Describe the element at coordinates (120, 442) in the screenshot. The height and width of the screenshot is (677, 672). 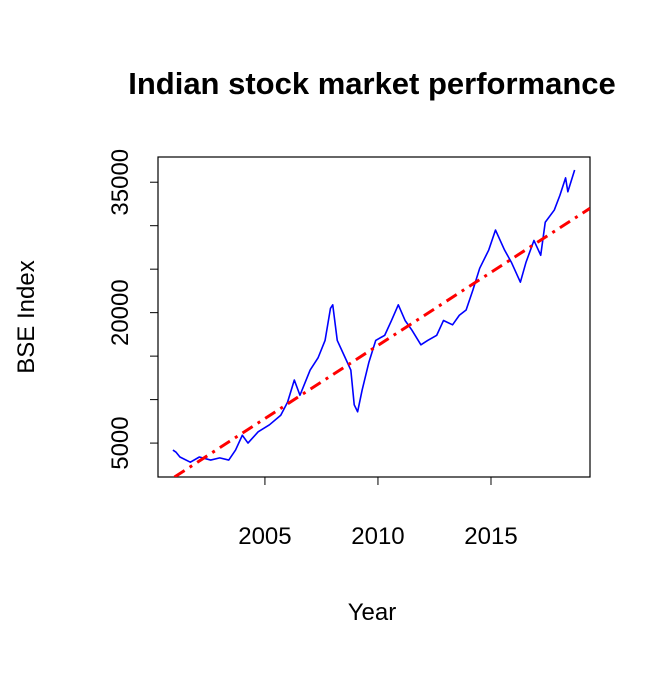
I see `y-tick-label: 5000` at that location.